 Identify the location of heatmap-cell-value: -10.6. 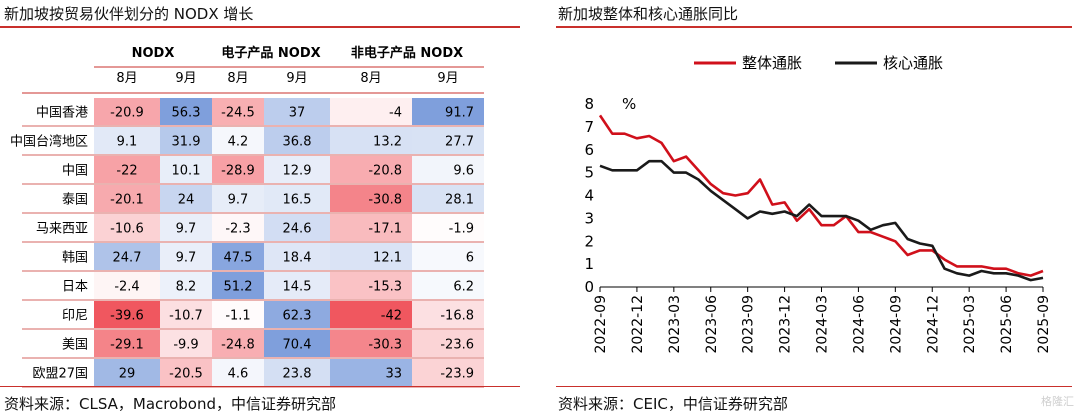
(127, 229).